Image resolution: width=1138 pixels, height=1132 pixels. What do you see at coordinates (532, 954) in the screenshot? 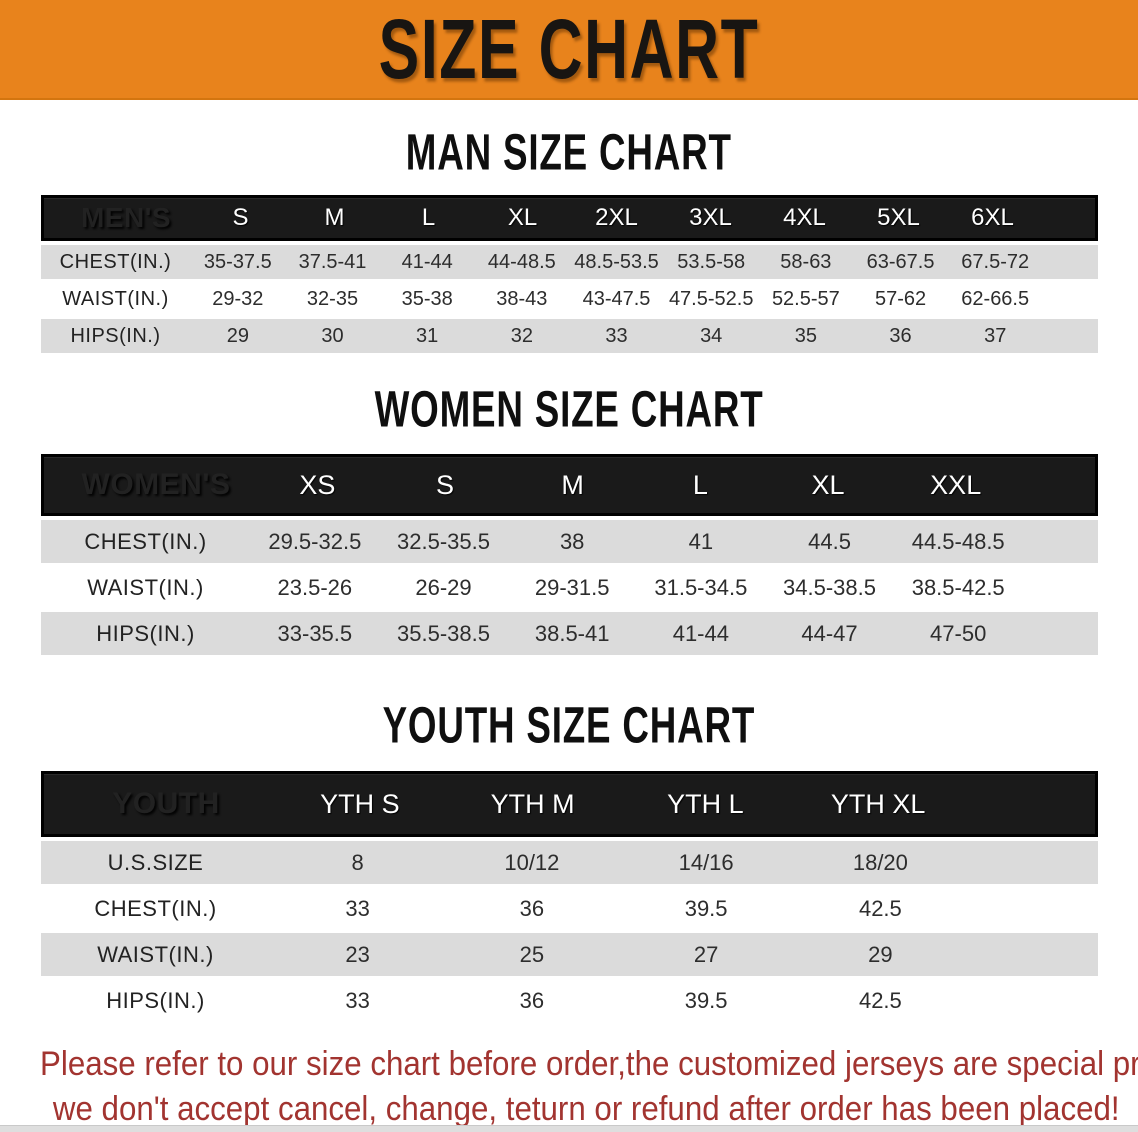
I see `value-cell: 25` at bounding box center [532, 954].